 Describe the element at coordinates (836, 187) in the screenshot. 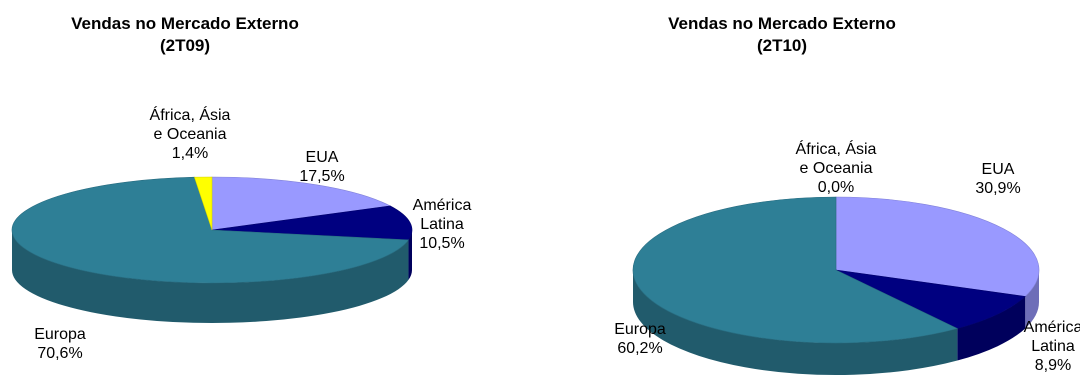

I see `pie-label-value: 0,0%` at that location.